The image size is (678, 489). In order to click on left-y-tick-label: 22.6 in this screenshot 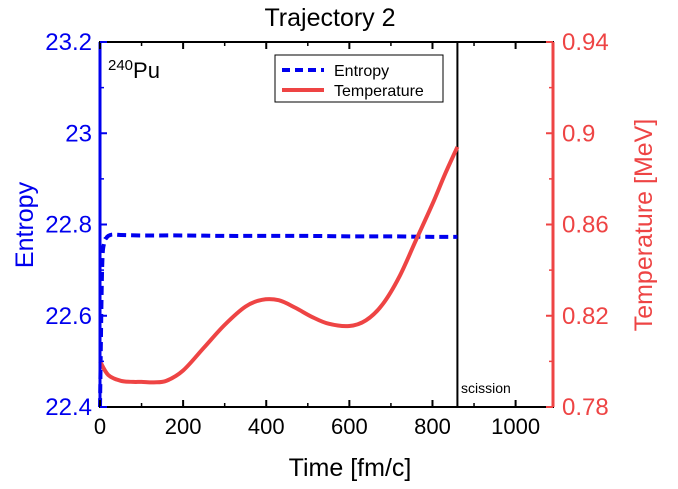, I will do `click(68, 316)`.